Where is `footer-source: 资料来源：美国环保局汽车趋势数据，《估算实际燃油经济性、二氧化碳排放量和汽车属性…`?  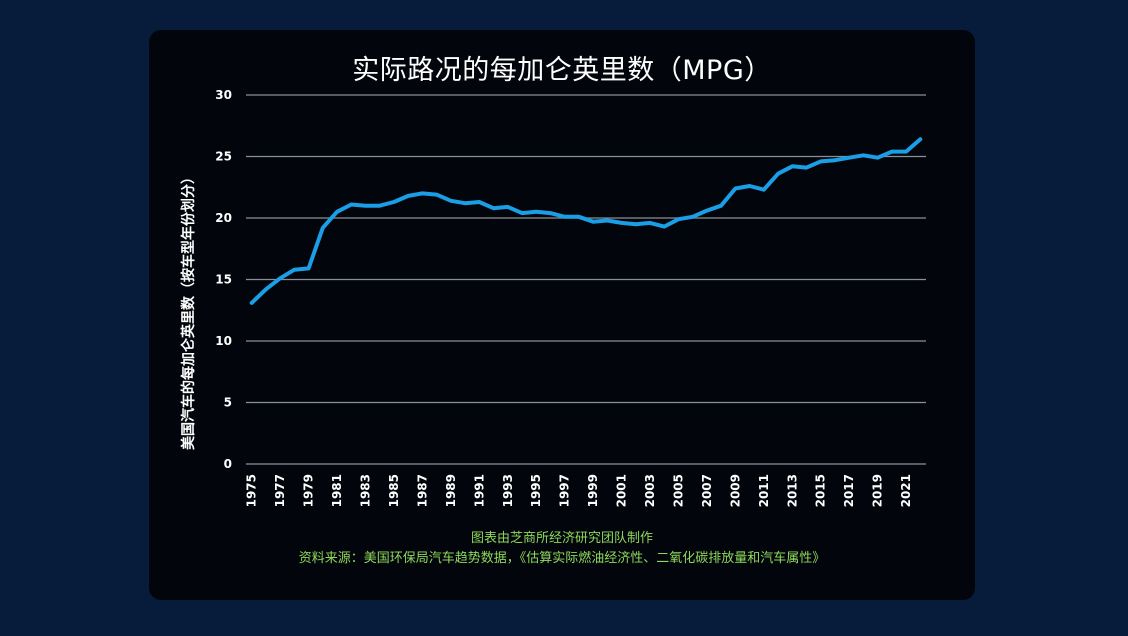 footer-source: 资料来源：美国环保局汽车趋势数据，《估算实际燃油经济性、二氧化碳排放量和汽车属性… is located at coordinates (562, 558).